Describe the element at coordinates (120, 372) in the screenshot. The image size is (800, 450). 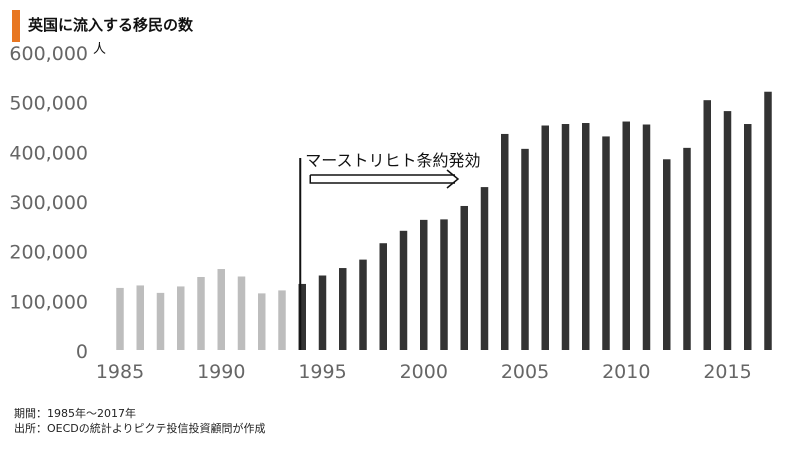
I see `x-tick-label: 1985` at that location.